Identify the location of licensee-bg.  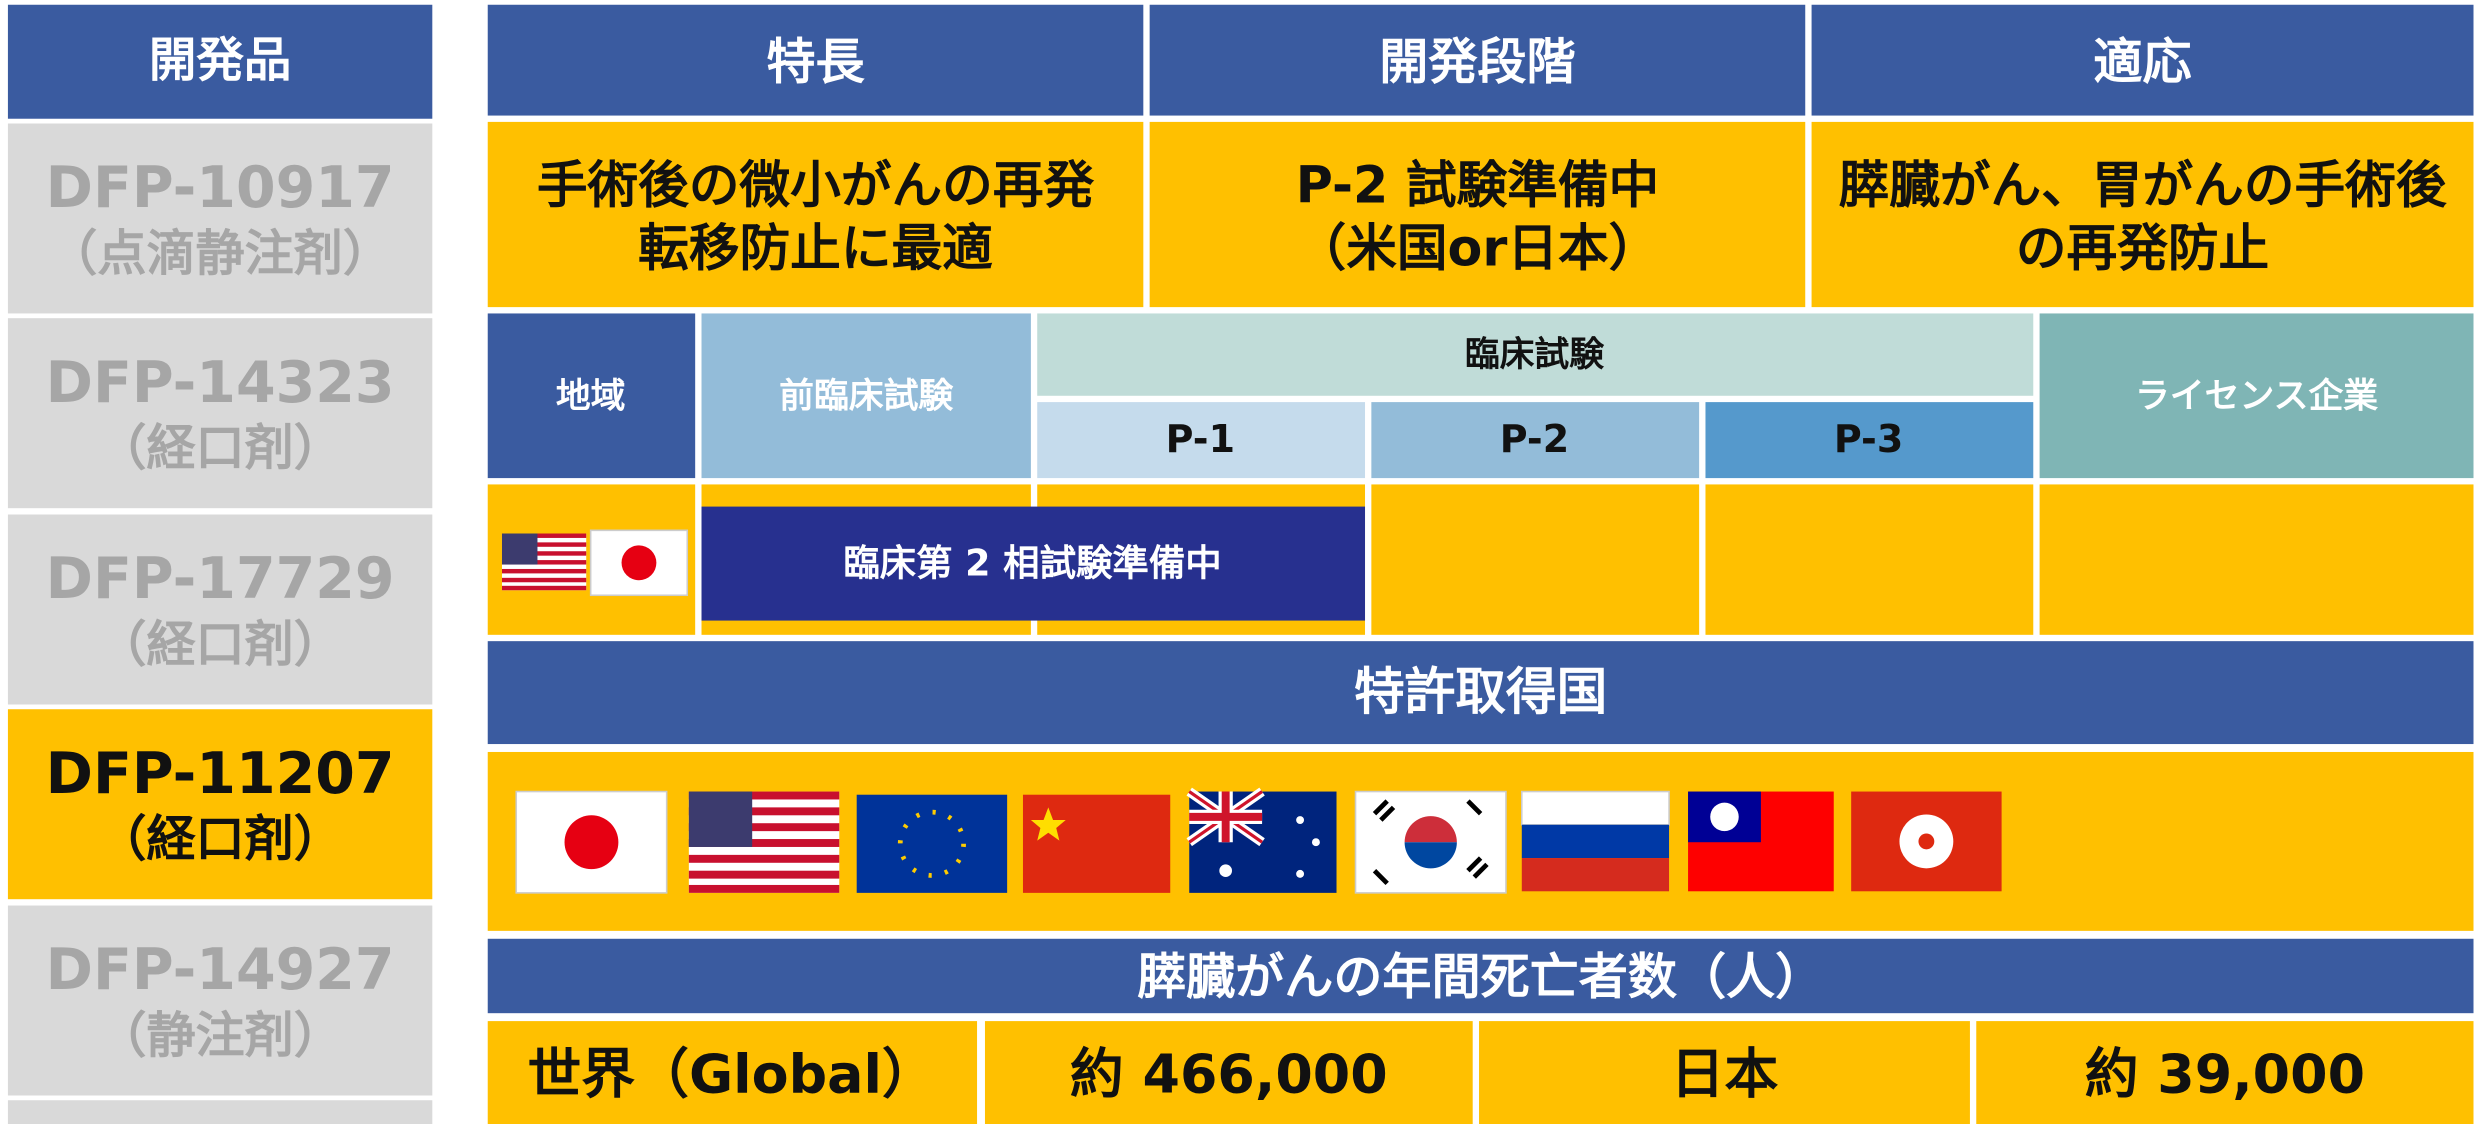
(2256, 396).